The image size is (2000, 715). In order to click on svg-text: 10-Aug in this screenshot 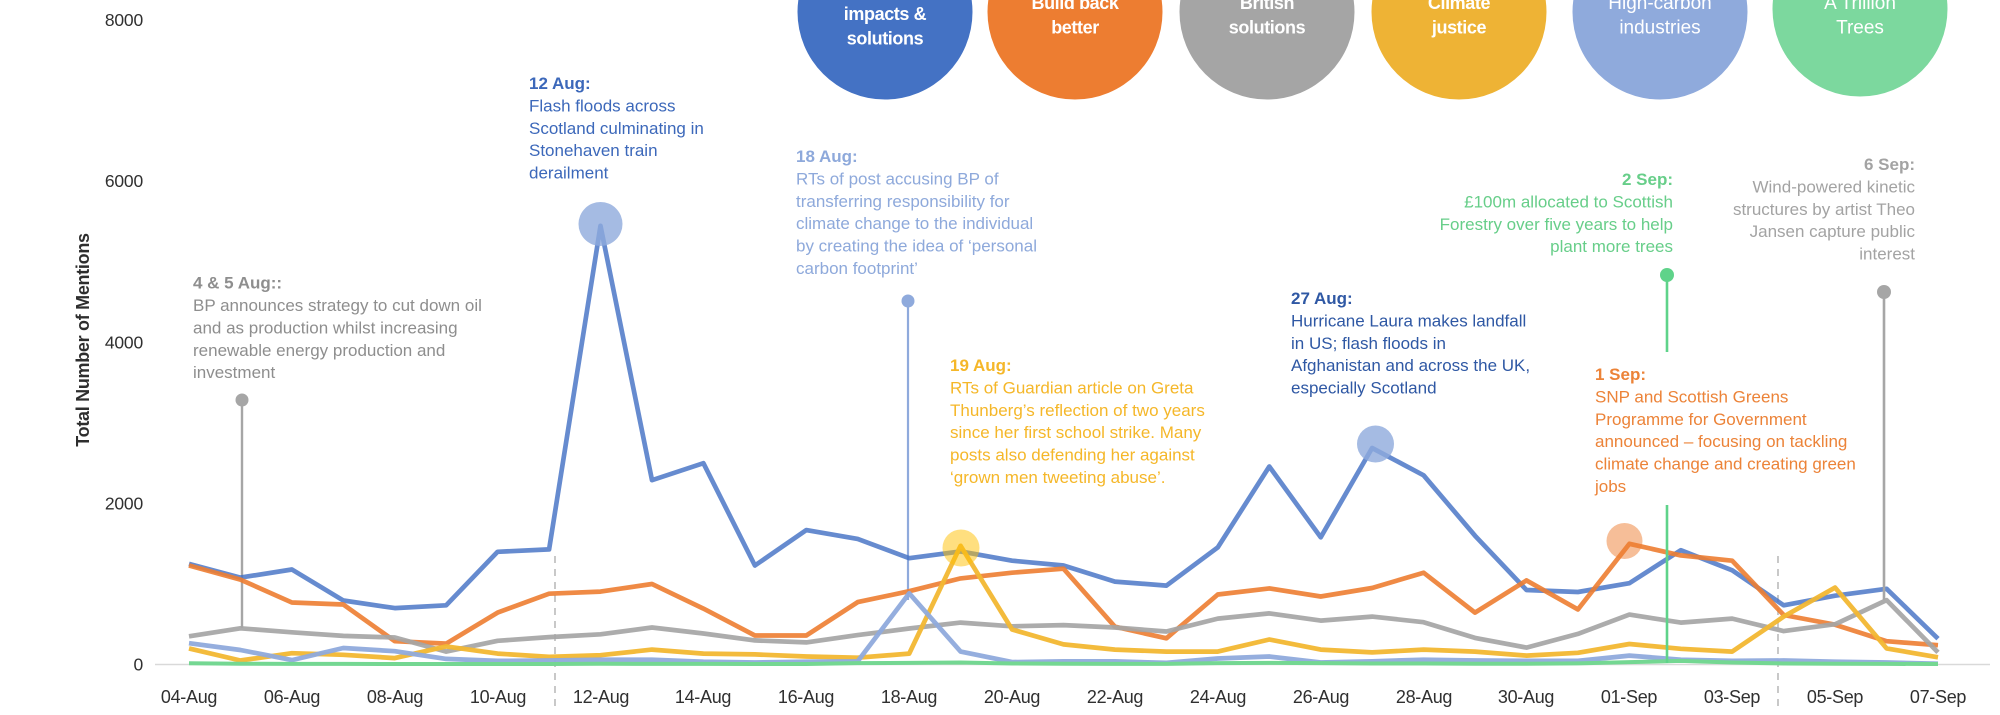, I will do `click(498, 697)`.